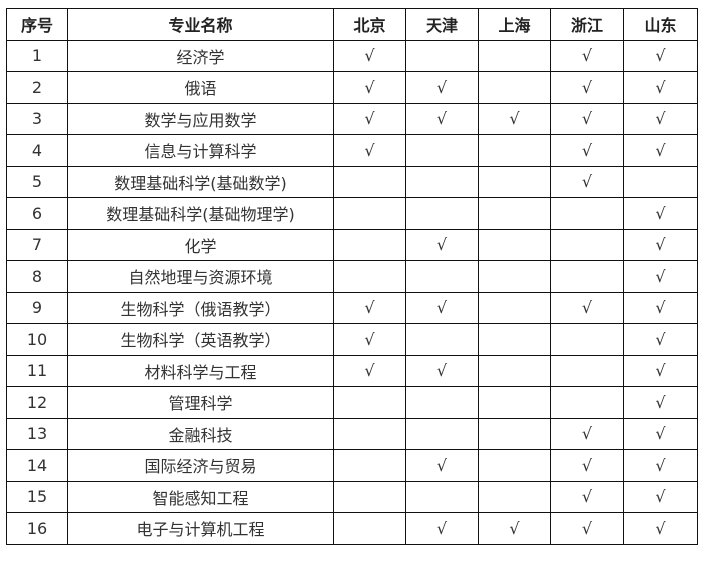 This screenshot has height=562, width=705. What do you see at coordinates (200, 150) in the screenshot?
I see `major-name: 信息与计算科学` at bounding box center [200, 150].